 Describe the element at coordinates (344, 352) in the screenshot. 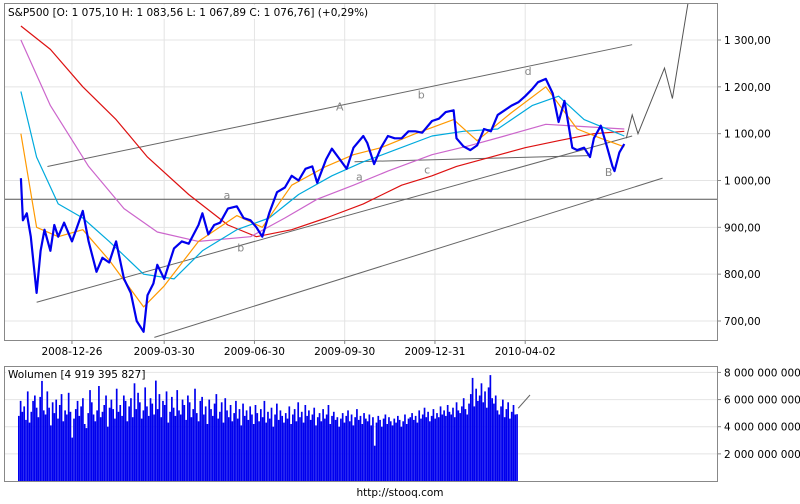

I see `date-tick-label: 2009-09-30` at that location.